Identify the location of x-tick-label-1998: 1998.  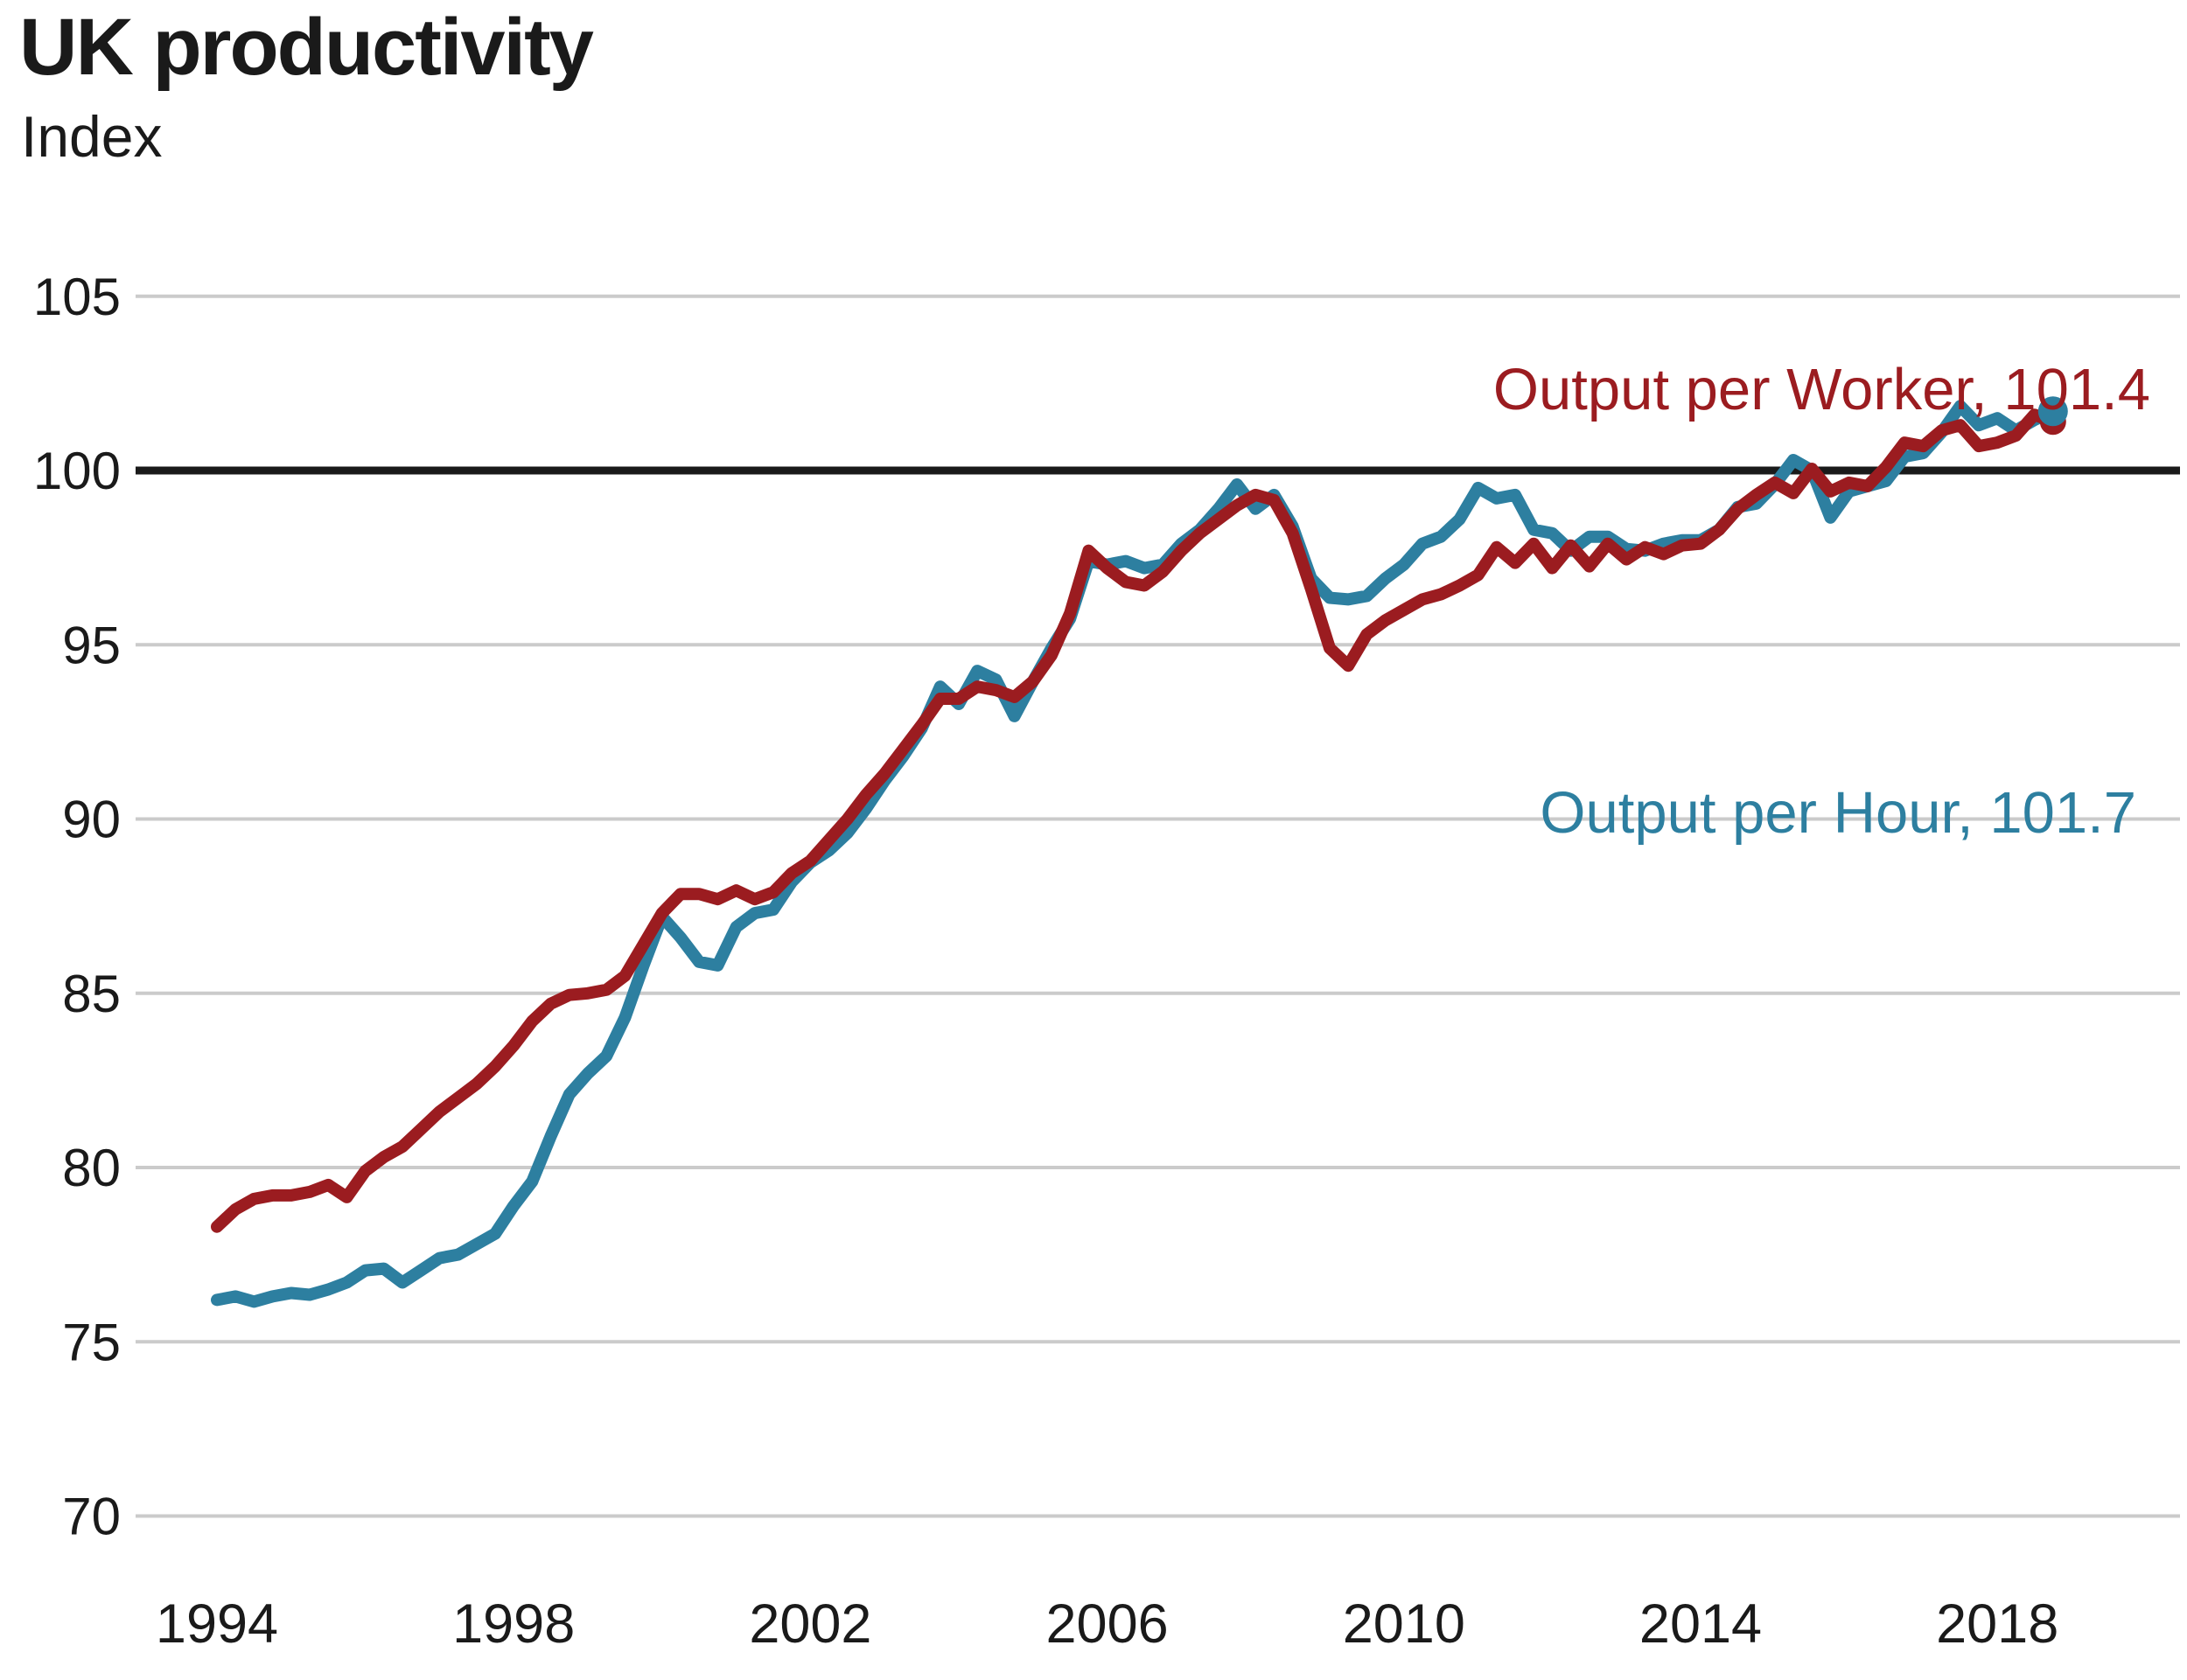
(513, 1624).